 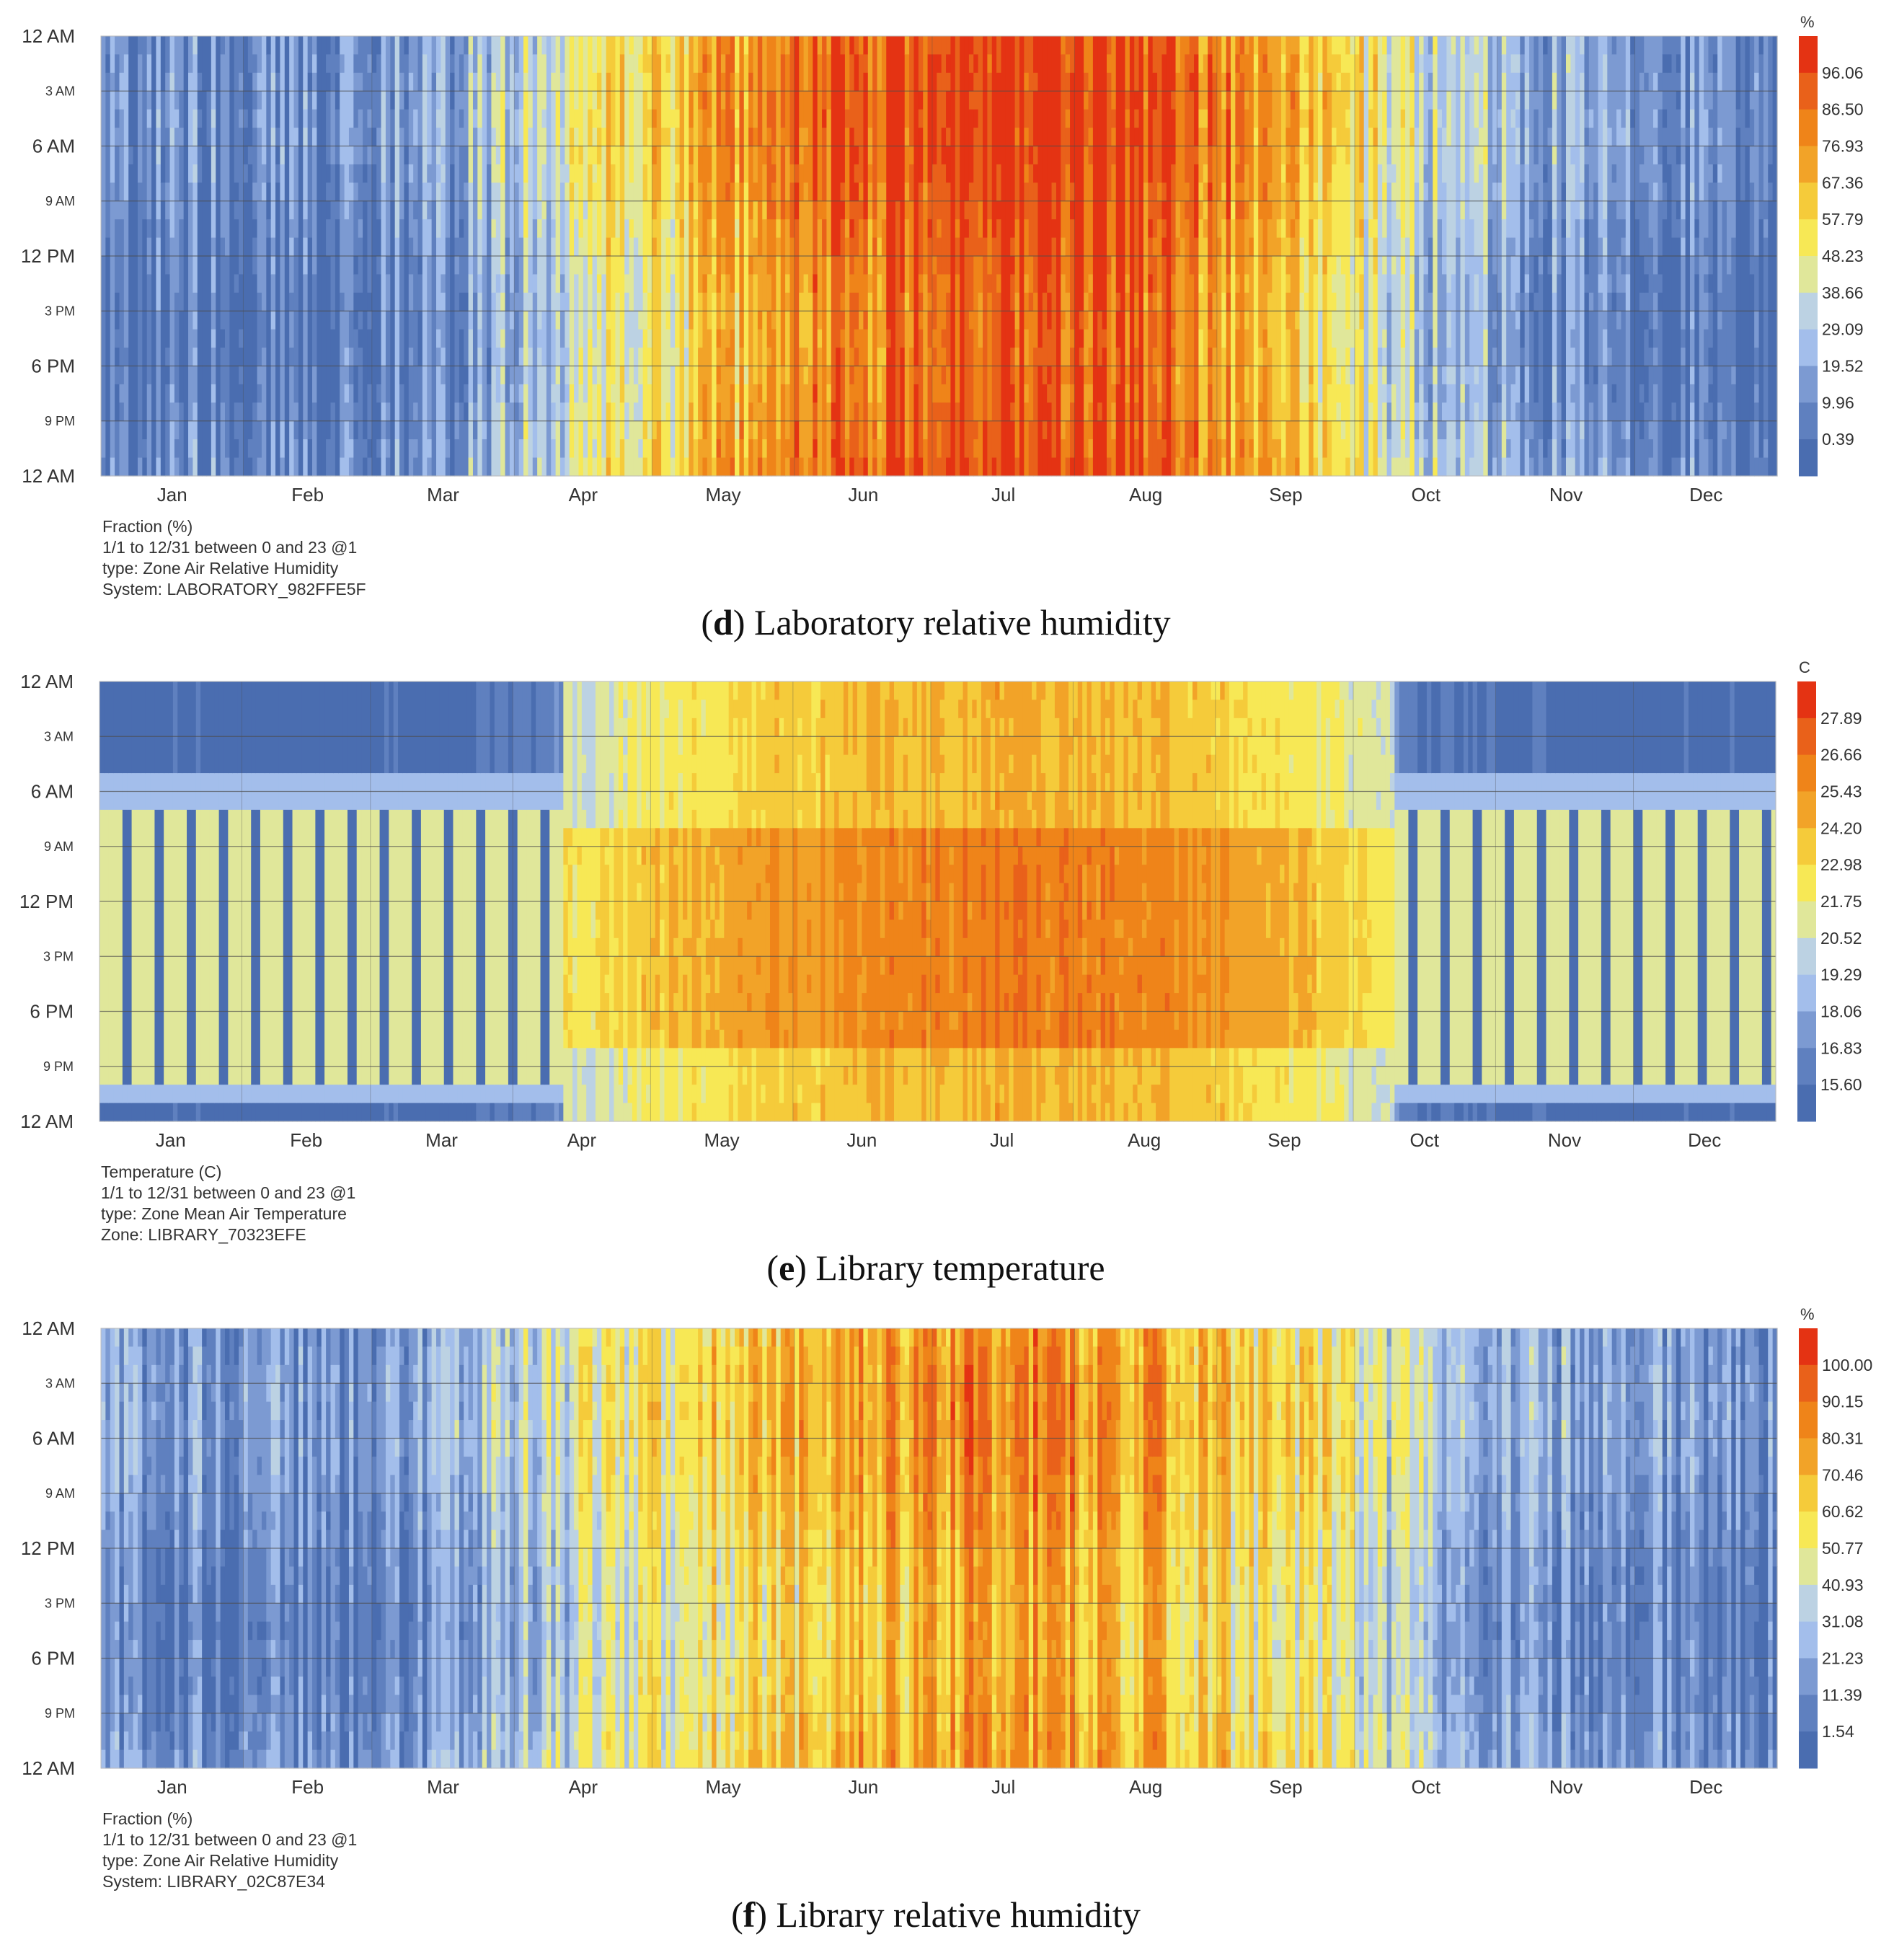 I want to click on metadata-line: 1/1 to 12/31 between 0 and 23 @1, so click(x=229, y=547).